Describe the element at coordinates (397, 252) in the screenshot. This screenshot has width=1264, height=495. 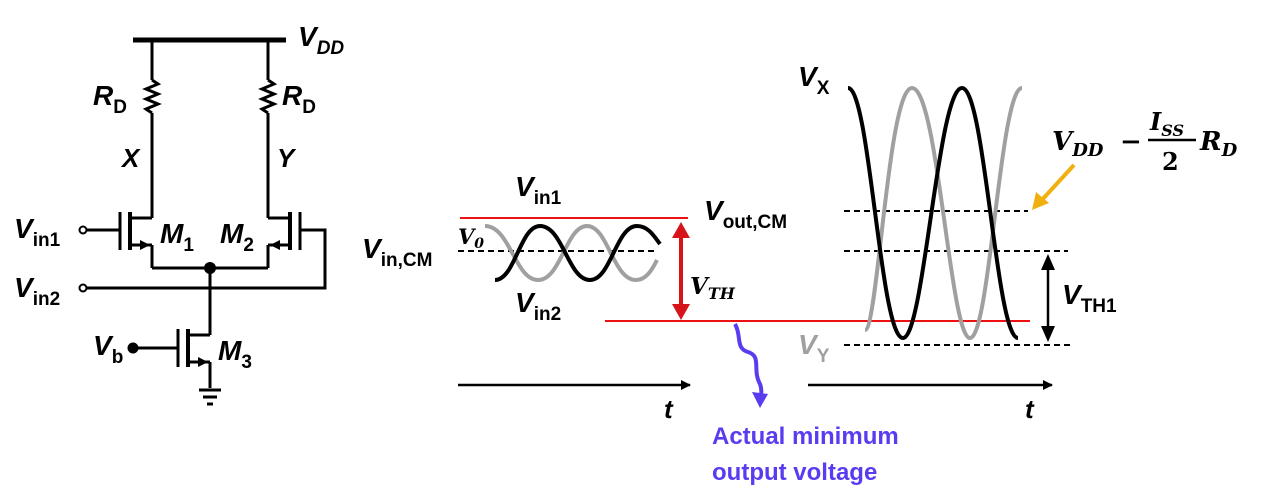
I see `label-vin-cm: Vin,CM` at that location.